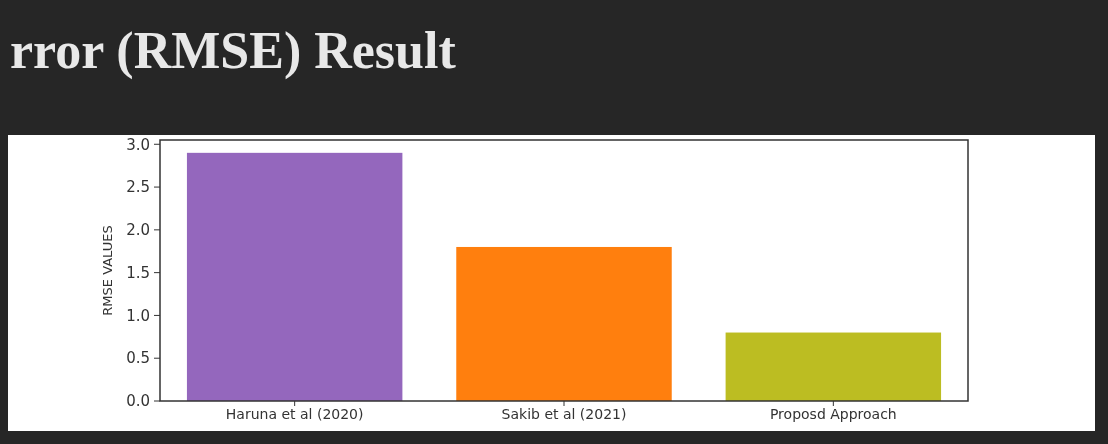 This screenshot has height=444, width=1108. What do you see at coordinates (138, 230) in the screenshot?
I see `y-tick-label: 2.0` at bounding box center [138, 230].